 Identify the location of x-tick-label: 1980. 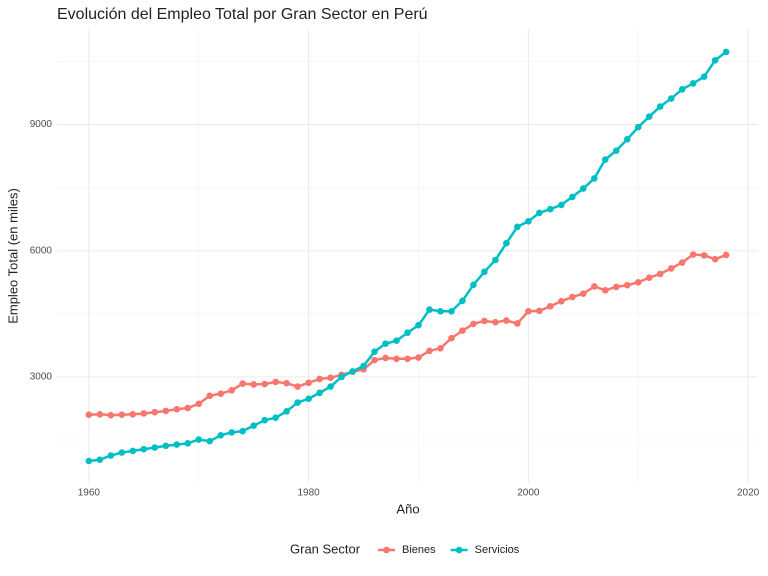
(308, 493).